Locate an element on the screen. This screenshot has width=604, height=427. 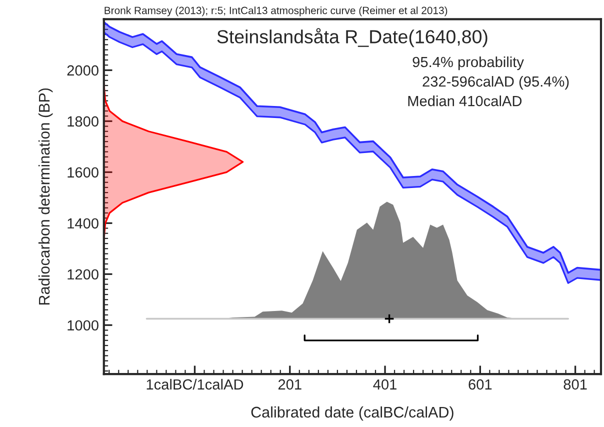
y-tick-label: 1000 is located at coordinates (83, 325).